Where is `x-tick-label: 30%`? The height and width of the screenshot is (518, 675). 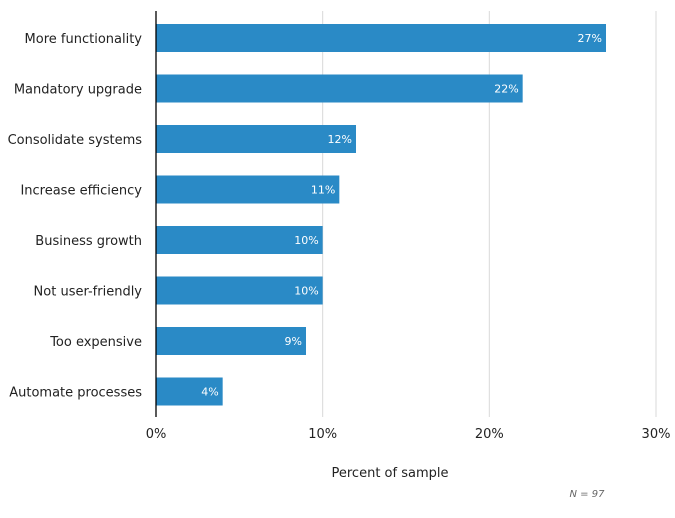 x-tick-label: 30% is located at coordinates (656, 434).